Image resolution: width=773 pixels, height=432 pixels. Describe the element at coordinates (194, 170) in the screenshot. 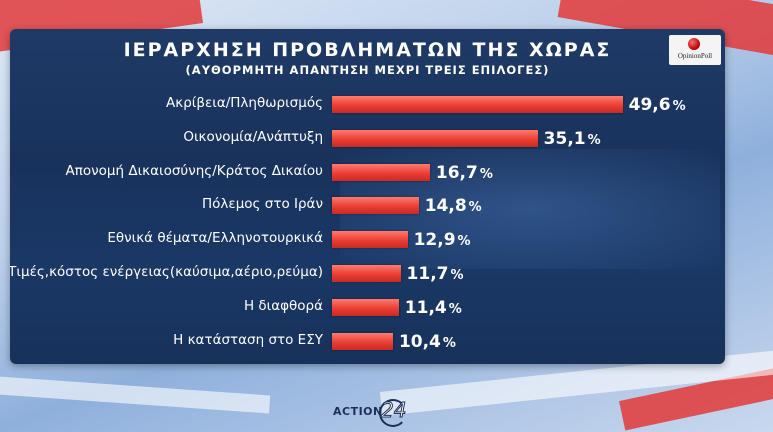

I see `category-label: Απονομή Δικαιοσύνης/Κράτος Δικαίου` at that location.